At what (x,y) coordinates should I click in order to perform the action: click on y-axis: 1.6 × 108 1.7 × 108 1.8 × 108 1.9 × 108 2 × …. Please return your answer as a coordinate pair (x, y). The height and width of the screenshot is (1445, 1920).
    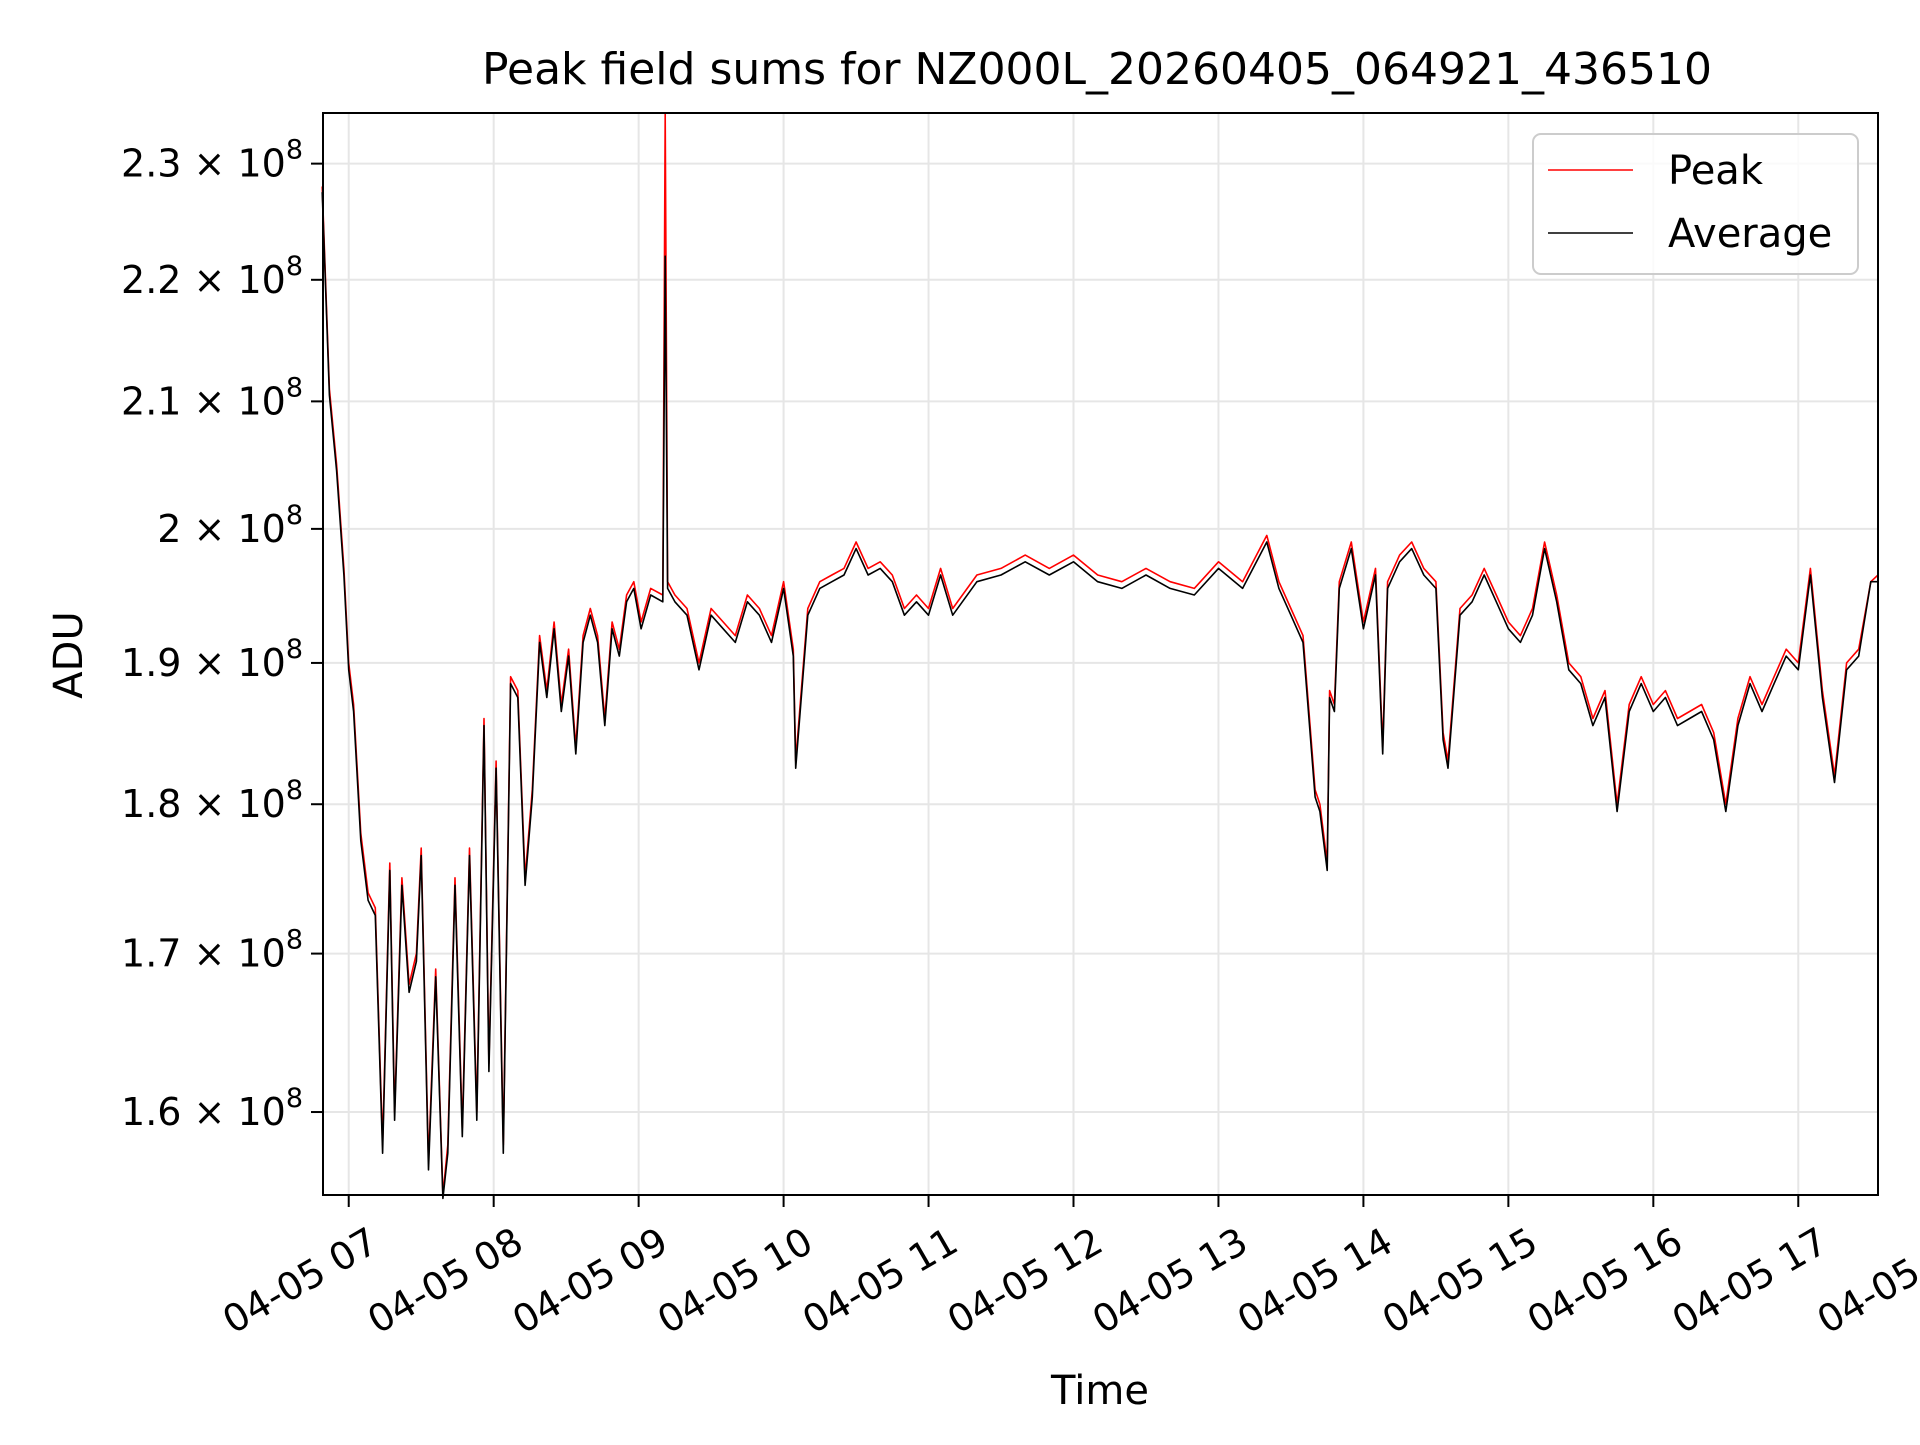
    Looking at the image, I should click on (222, 634).